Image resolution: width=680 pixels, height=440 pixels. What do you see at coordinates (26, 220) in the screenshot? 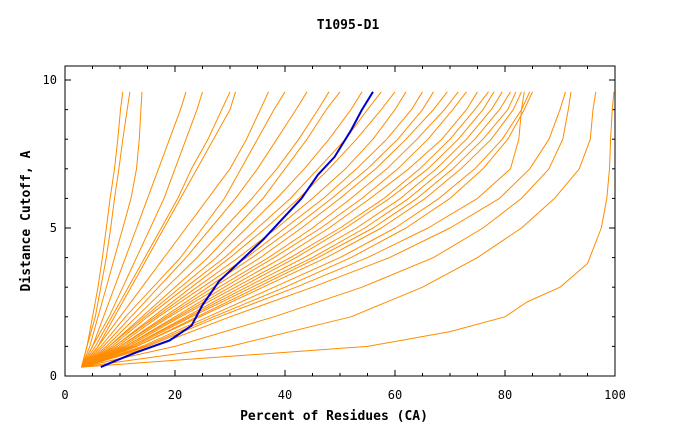
I see `y-axis-label: Distance Cutoff, A` at bounding box center [26, 220].